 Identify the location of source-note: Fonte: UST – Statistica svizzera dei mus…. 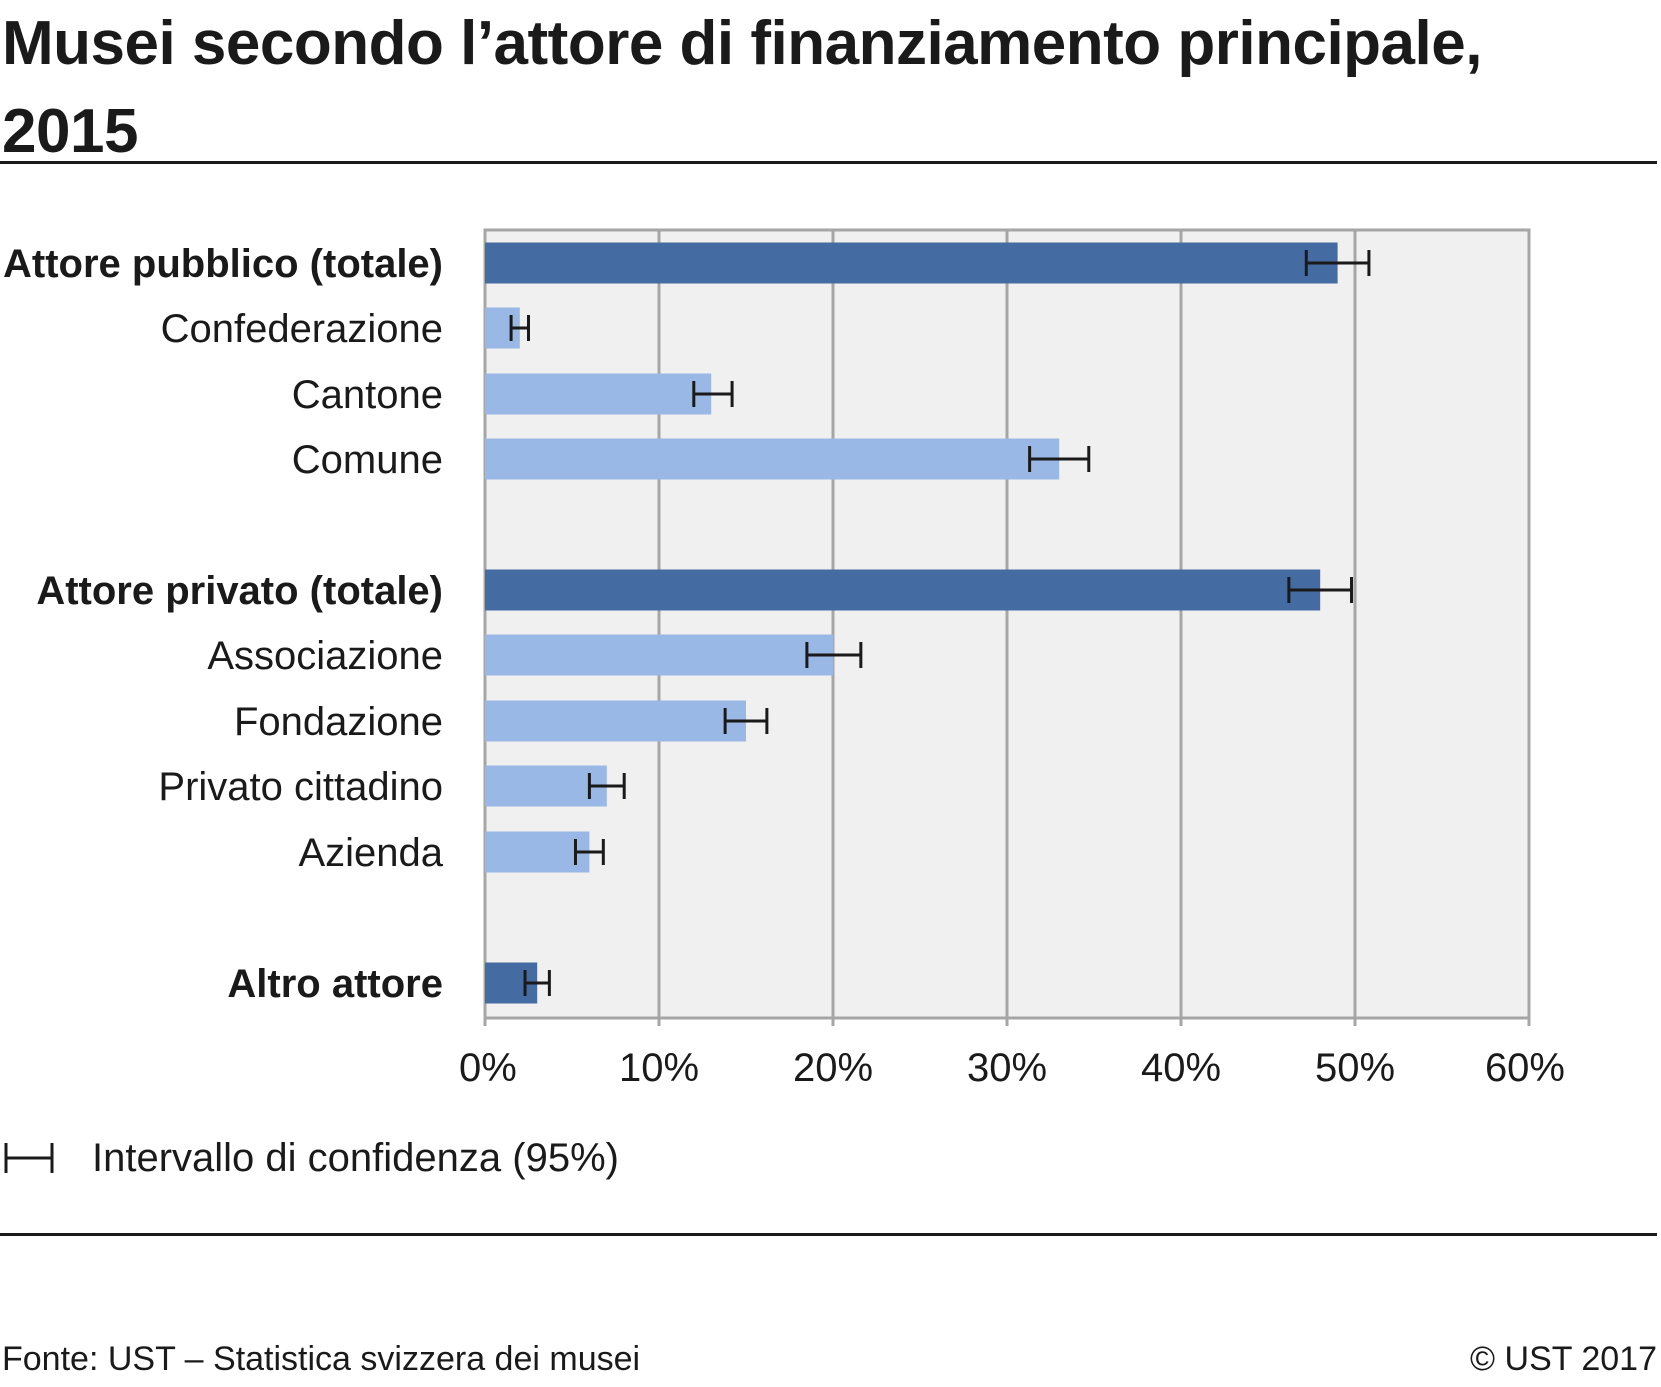
(321, 1359).